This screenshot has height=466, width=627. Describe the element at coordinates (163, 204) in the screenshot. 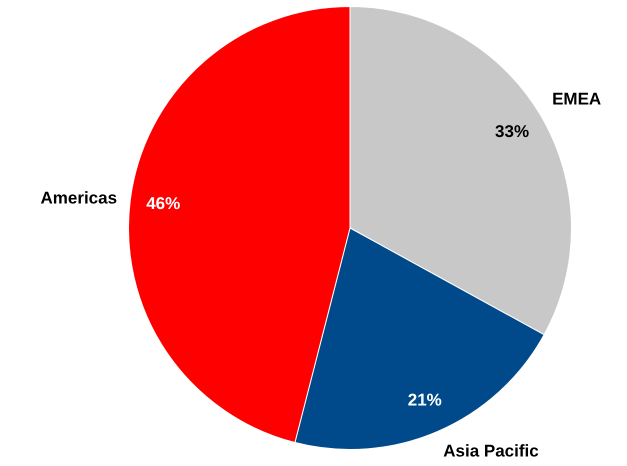

I see `data-label: 46%` at that location.